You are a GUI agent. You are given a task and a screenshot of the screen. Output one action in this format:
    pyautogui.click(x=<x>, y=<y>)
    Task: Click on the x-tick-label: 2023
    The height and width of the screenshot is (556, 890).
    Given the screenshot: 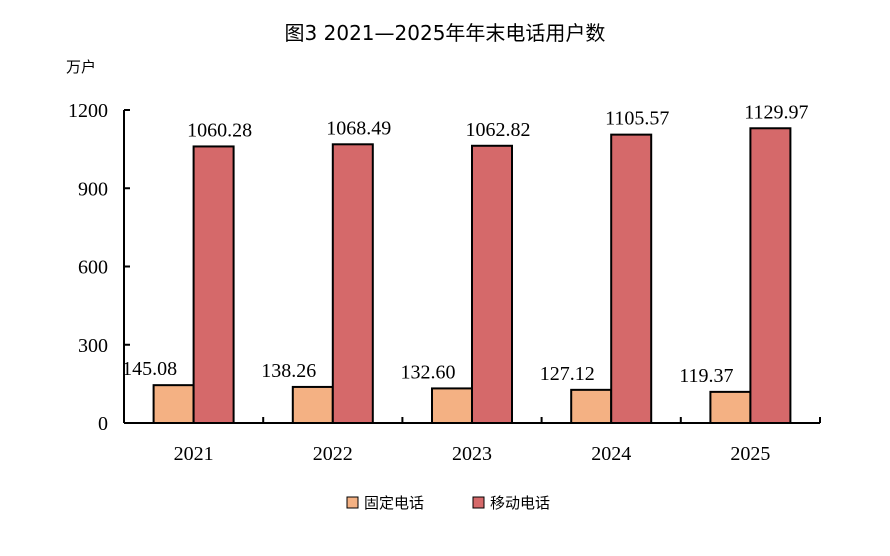 What is the action you would take?
    pyautogui.click(x=472, y=454)
    